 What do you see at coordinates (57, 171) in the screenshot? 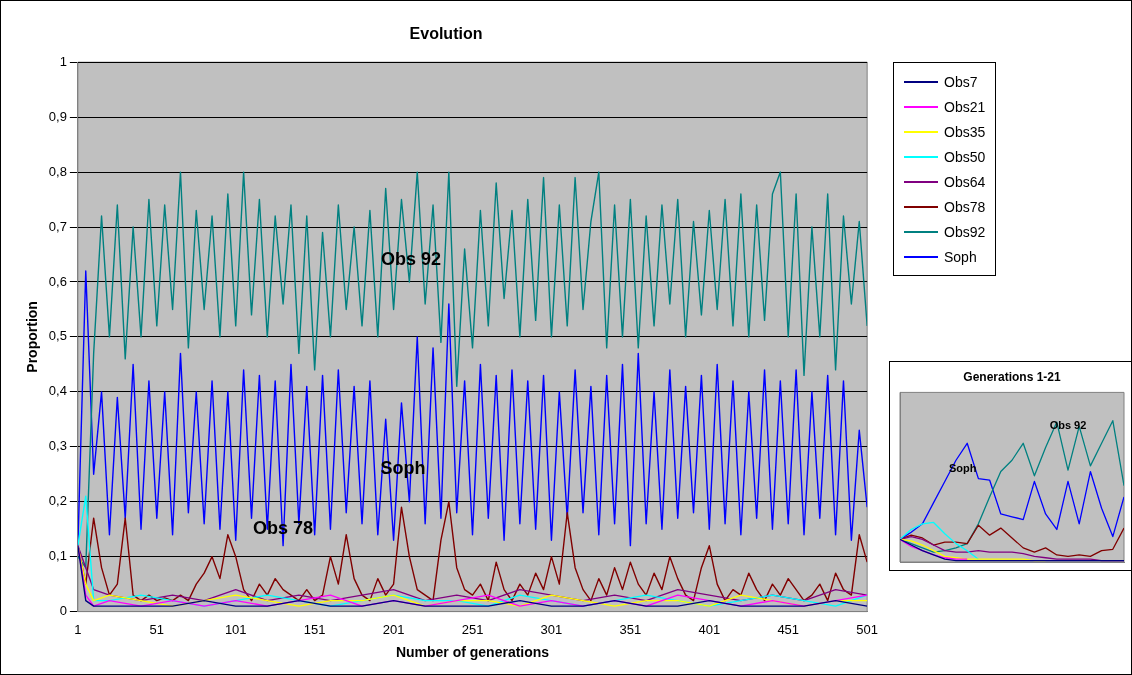
I see `y-tick-label: 0,8` at bounding box center [57, 171].